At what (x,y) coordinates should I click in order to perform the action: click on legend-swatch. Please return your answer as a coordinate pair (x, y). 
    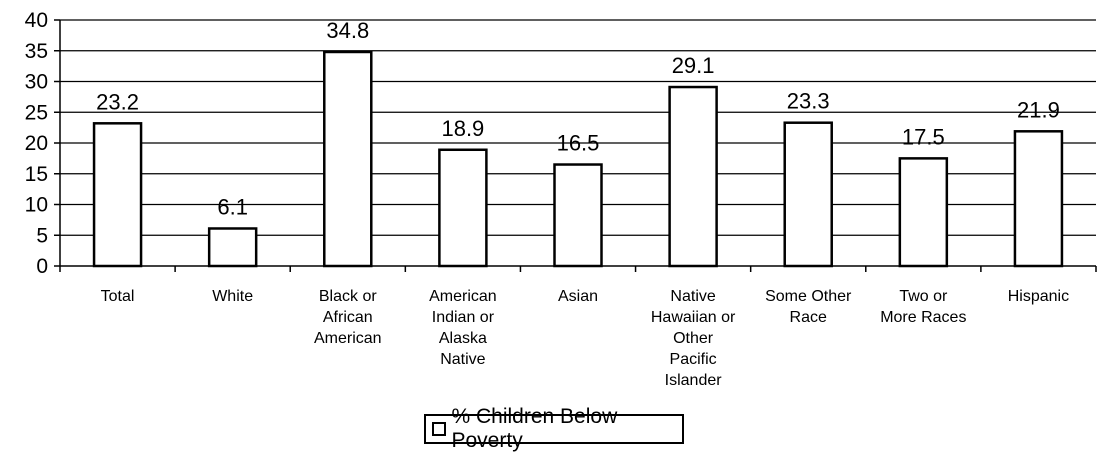
    Looking at the image, I should click on (439, 429).